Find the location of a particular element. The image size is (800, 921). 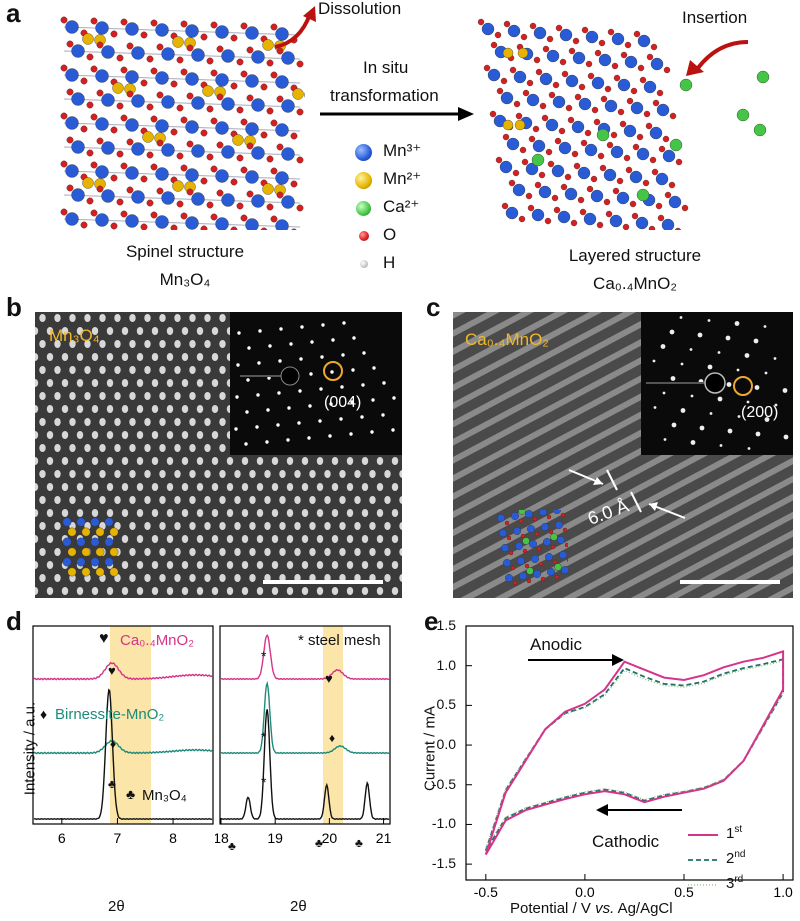

panel-b-label: b is located at coordinates (14, 307).